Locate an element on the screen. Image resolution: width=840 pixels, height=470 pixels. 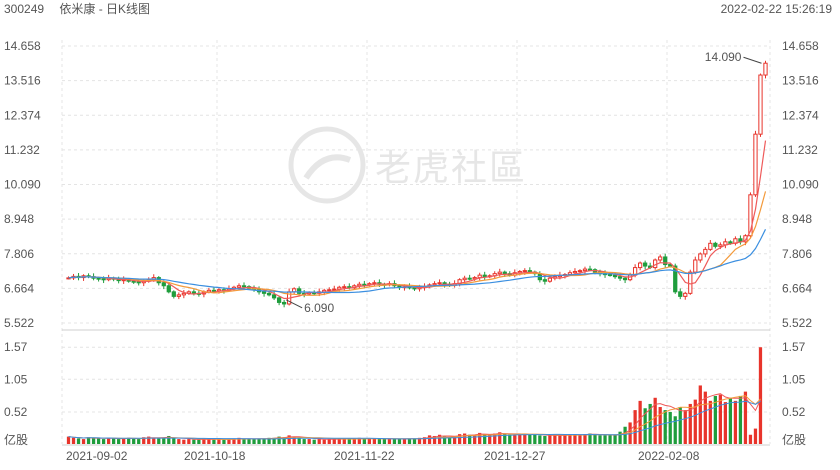
y-tick-label-left: 14.658 is located at coordinates (22, 46).